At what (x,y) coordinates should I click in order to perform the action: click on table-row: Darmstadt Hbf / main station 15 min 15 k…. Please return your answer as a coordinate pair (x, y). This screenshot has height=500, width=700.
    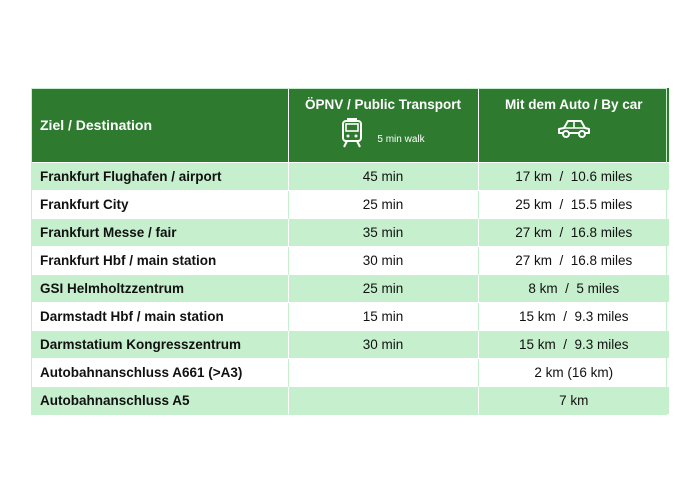
    Looking at the image, I should click on (350, 316).